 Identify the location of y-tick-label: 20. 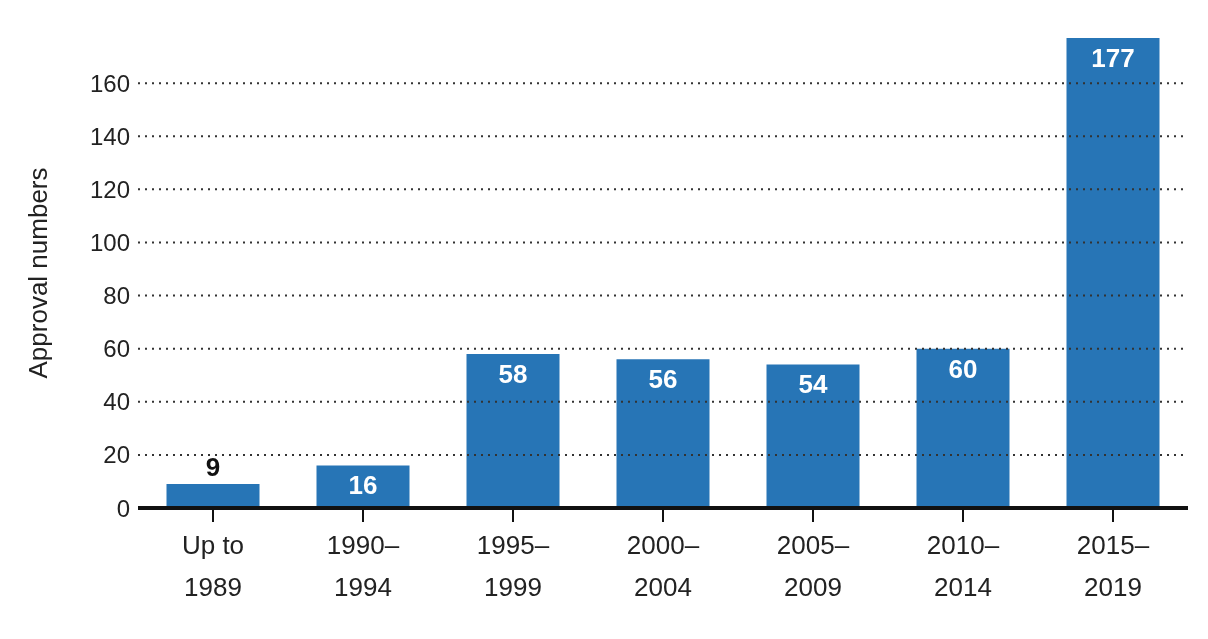
(116, 455).